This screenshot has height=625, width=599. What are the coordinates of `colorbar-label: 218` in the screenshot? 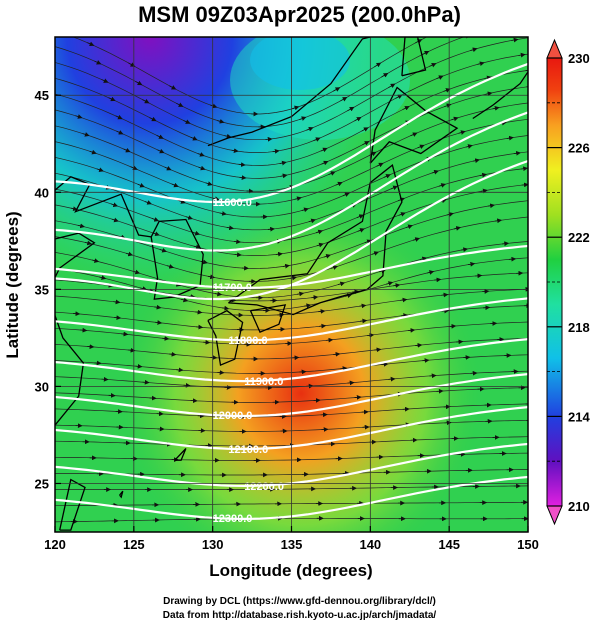 It's located at (579, 327).